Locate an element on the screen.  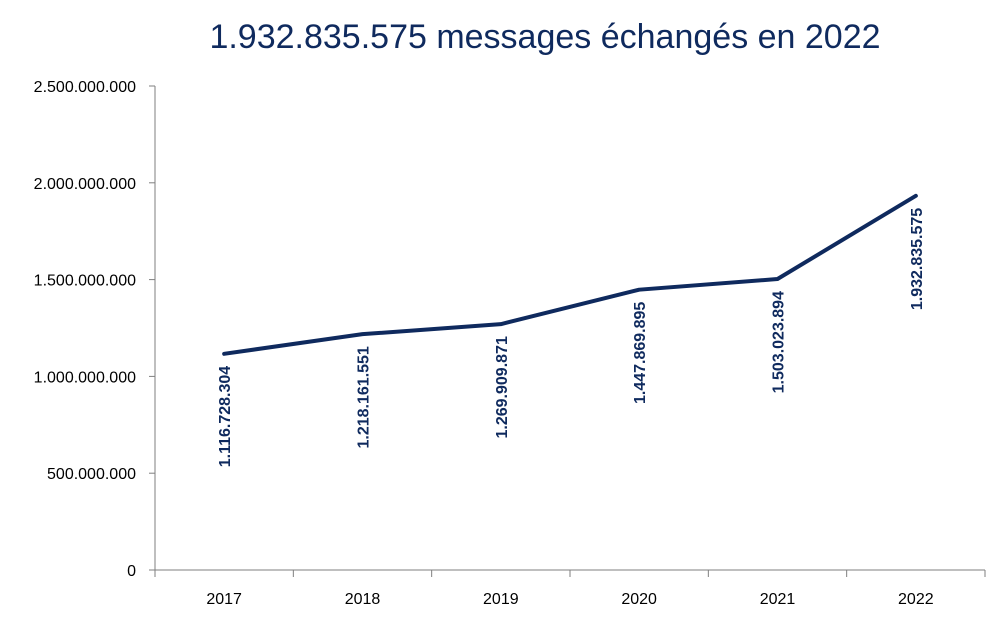
x-axis-tick-label: 2018 is located at coordinates (363, 599).